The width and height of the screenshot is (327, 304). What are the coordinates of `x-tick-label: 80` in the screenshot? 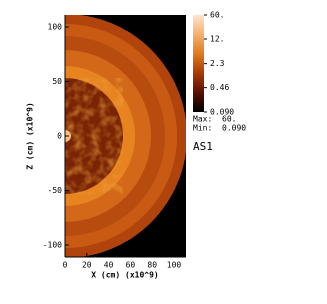 It's located at (152, 265).